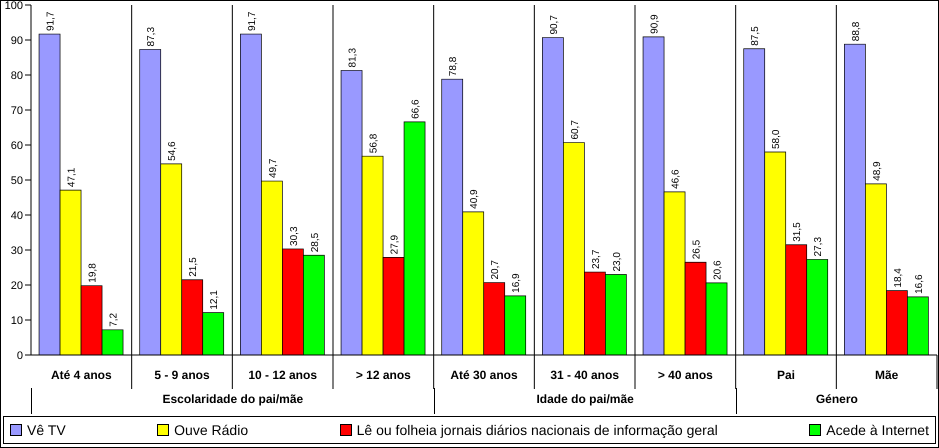 The height and width of the screenshot is (448, 939). What do you see at coordinates (294, 236) in the screenshot?
I see `data-label: 30,3` at bounding box center [294, 236].